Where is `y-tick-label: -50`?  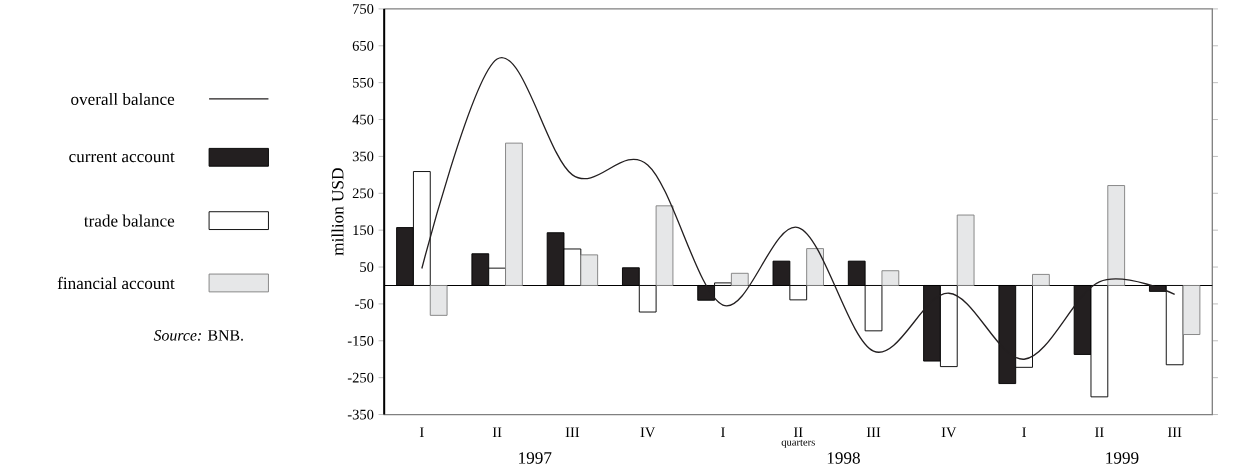 y-tick-label: -50 is located at coordinates (364, 304).